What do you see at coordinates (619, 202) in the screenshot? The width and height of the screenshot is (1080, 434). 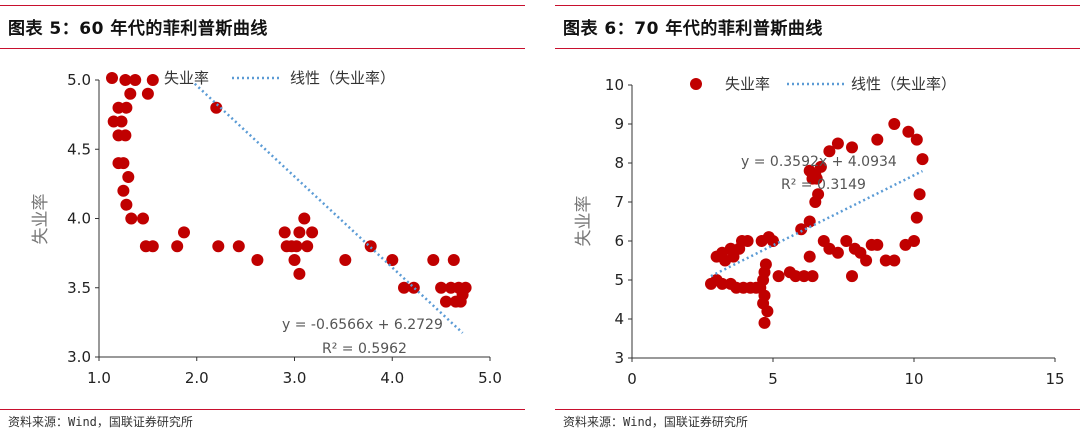 I see `y-tick-label: 7` at bounding box center [619, 202].